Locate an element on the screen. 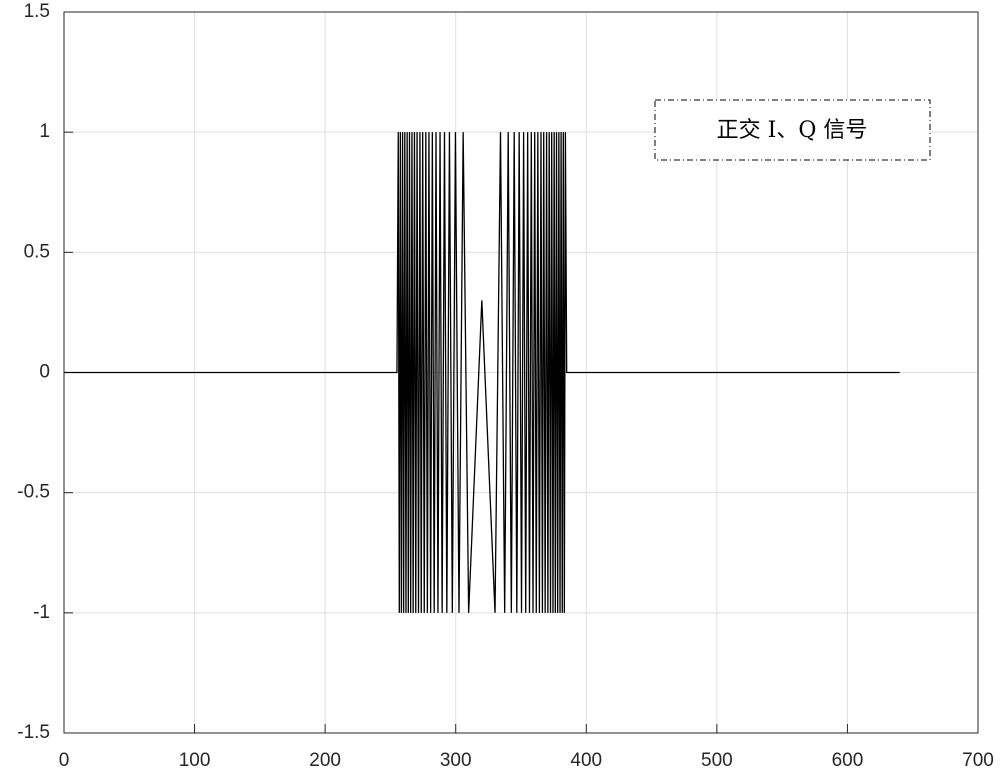  y-tick-label: 0 is located at coordinates (44, 372).